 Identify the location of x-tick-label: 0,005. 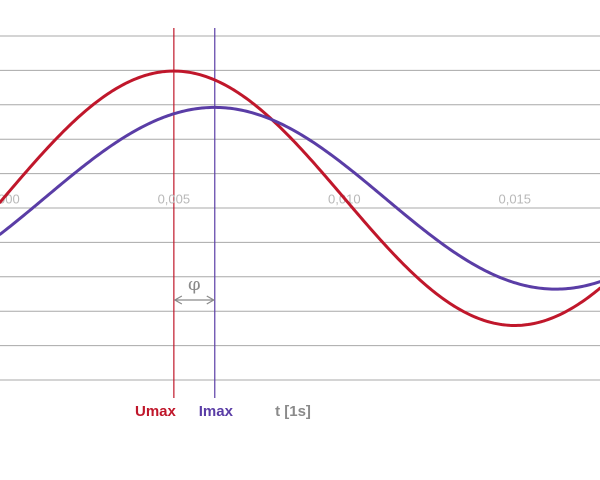
(174, 198).